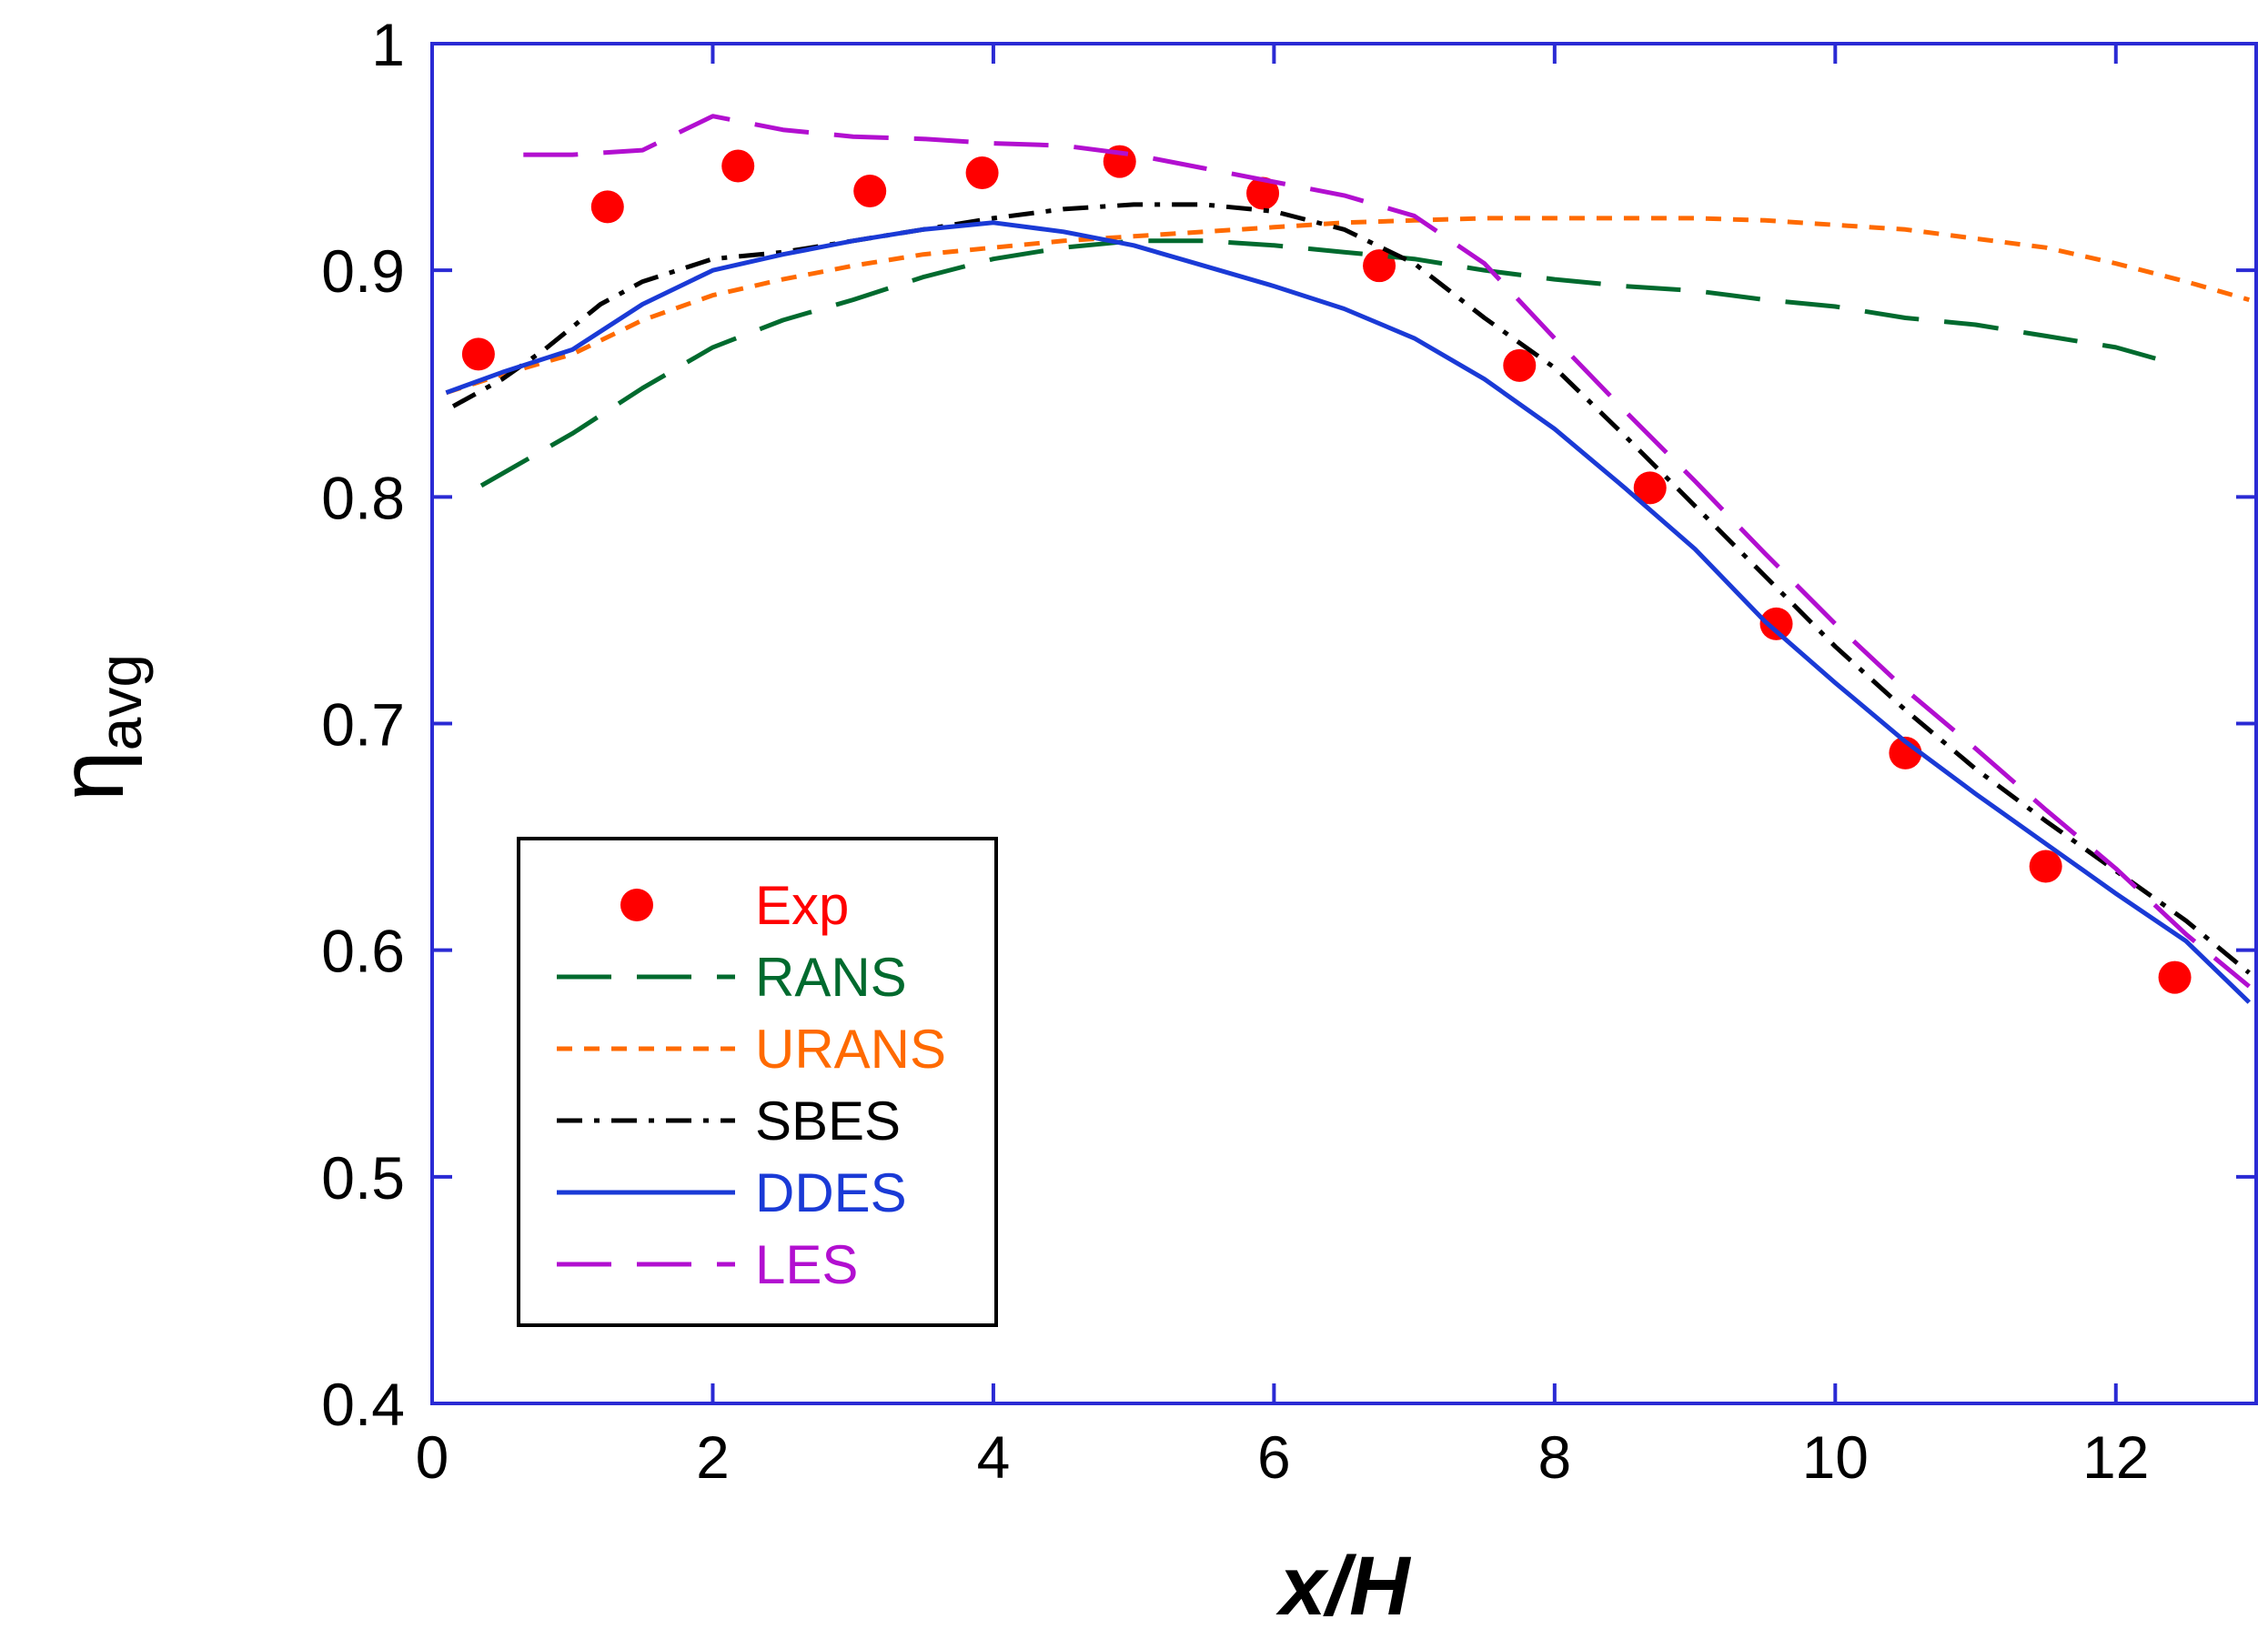  I want to click on x-tick-label: 6, so click(1274, 1457).